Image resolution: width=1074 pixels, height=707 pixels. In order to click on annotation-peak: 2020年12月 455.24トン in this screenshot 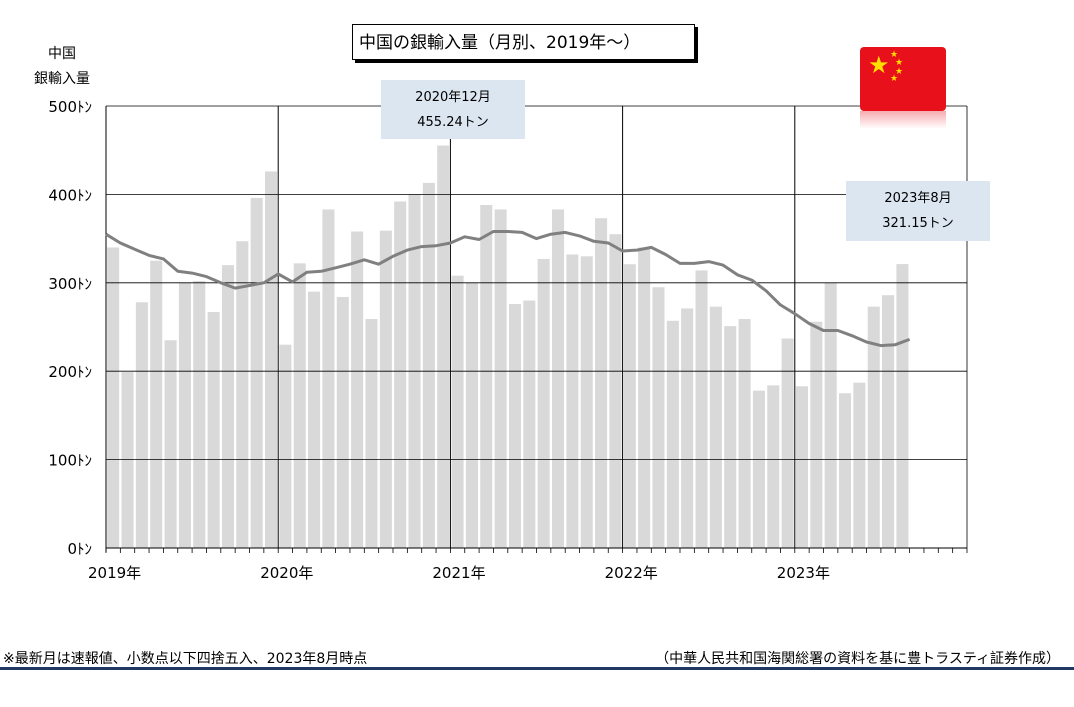, I will do `click(453, 109)`.